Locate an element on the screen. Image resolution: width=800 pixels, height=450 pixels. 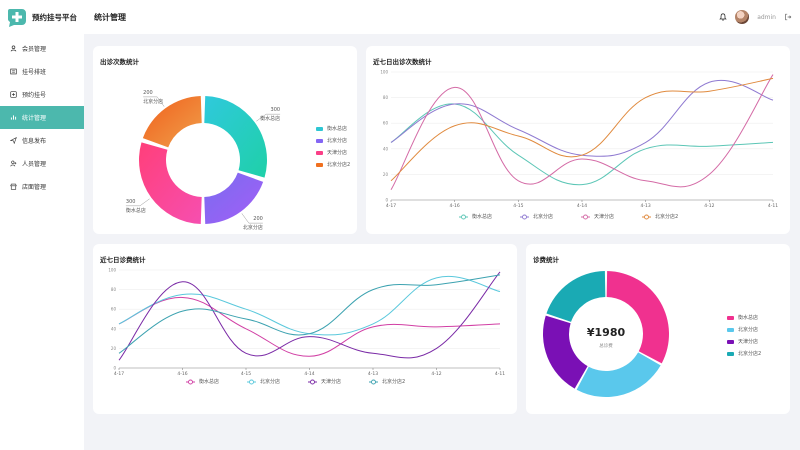
y-tick-label: 40 is located at coordinates (114, 328).